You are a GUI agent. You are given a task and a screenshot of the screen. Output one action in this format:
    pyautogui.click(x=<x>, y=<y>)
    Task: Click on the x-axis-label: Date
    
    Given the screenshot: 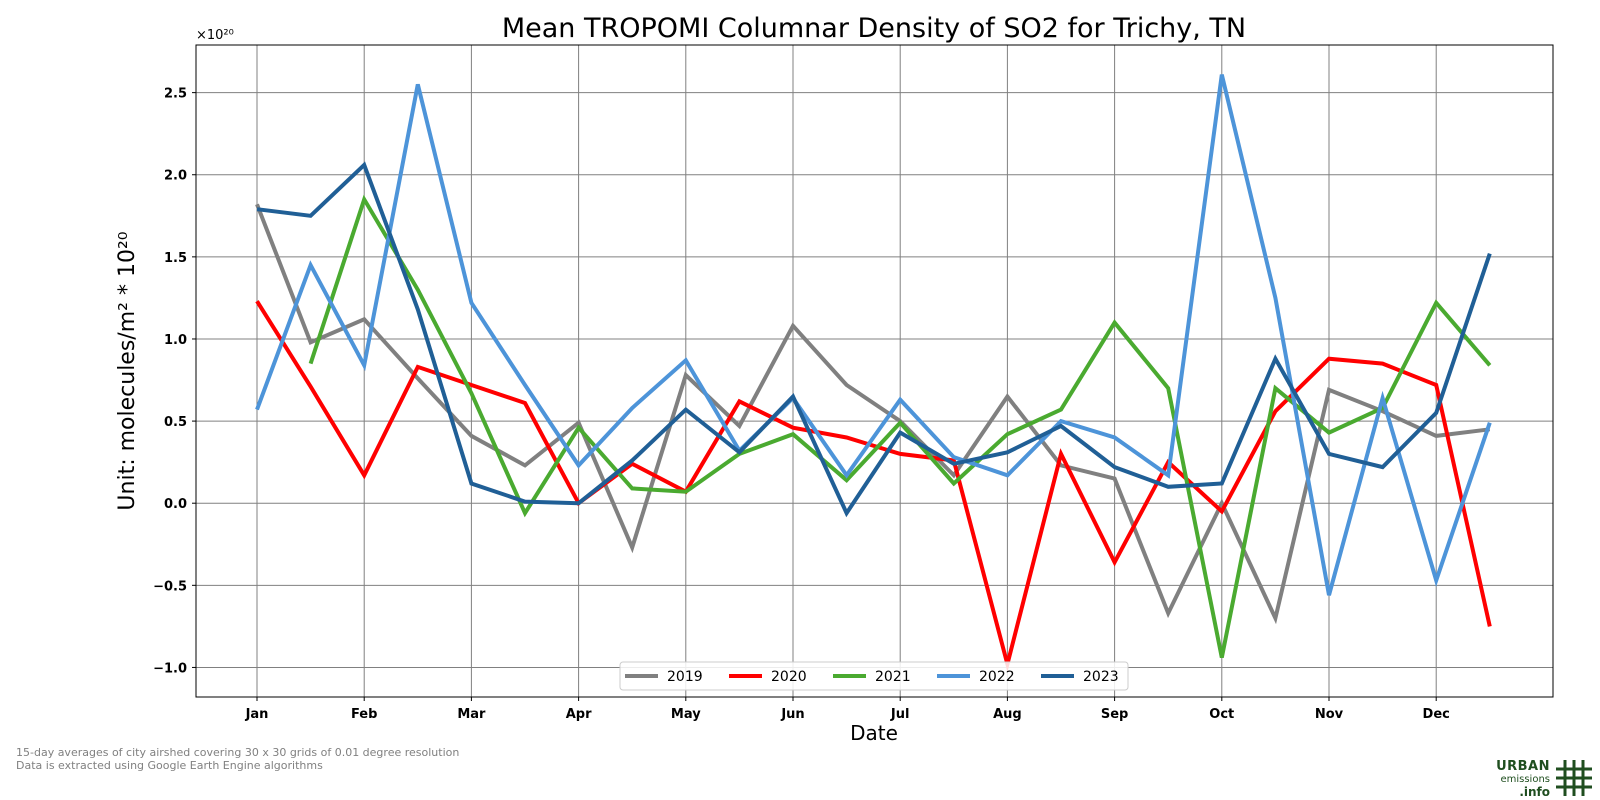 What is the action you would take?
    pyautogui.click(x=874, y=733)
    